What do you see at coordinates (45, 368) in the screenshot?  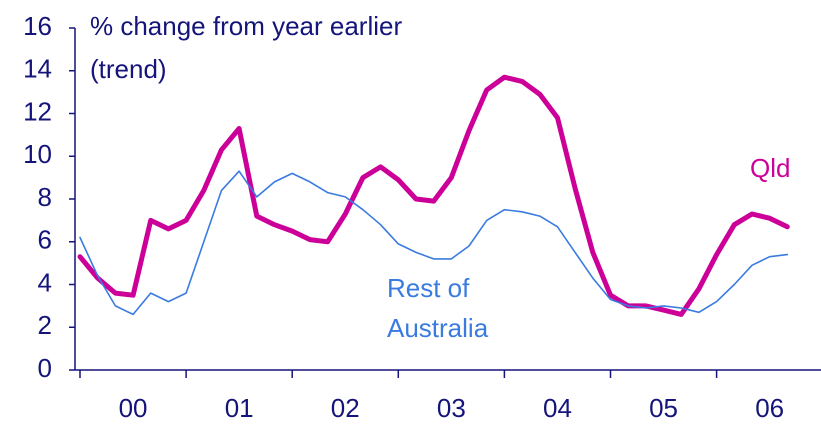 I see `y-tick-label: 0` at bounding box center [45, 368].